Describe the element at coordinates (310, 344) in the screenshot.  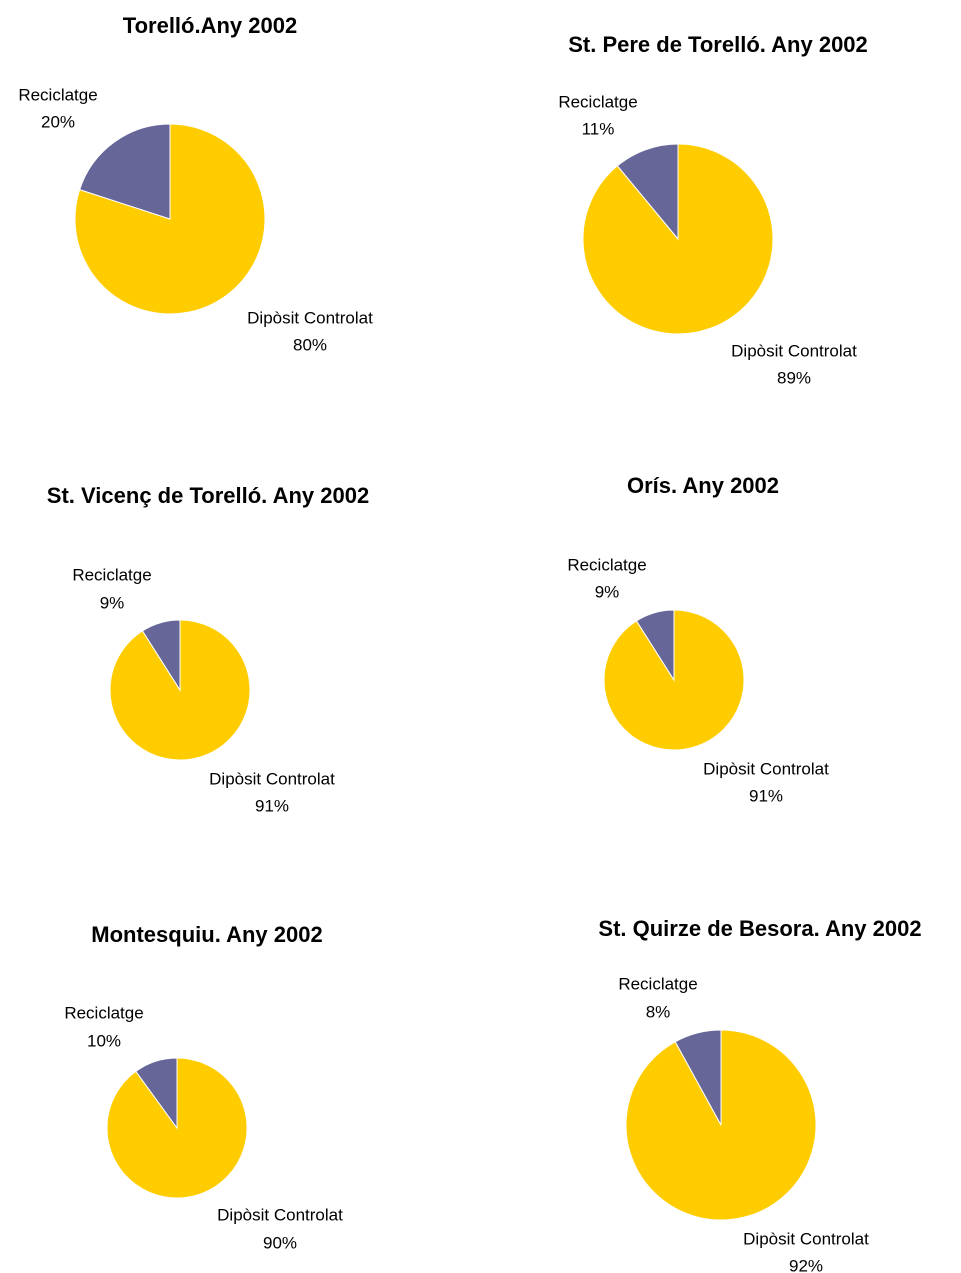
I see `slice-value-label: 80%` at that location.